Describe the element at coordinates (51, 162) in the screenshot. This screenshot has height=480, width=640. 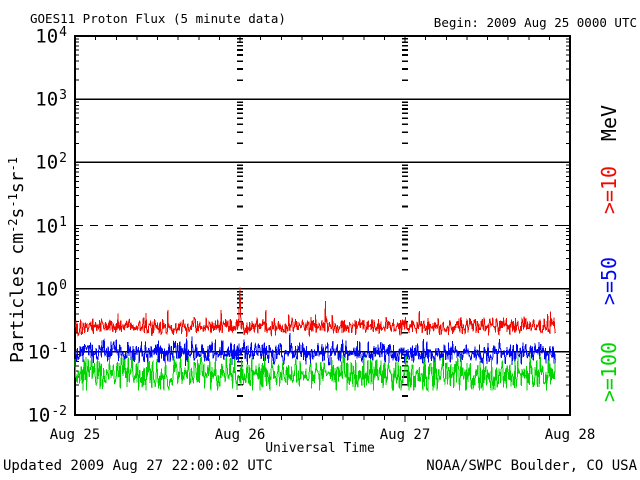
I see `y-tick-label: 102` at that location.